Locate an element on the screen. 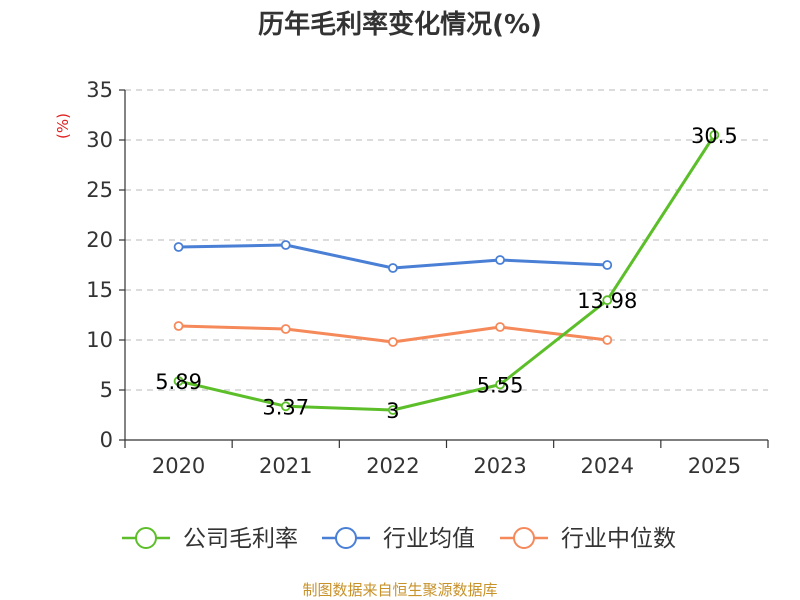  y-tick-label: 20 is located at coordinates (99, 240).